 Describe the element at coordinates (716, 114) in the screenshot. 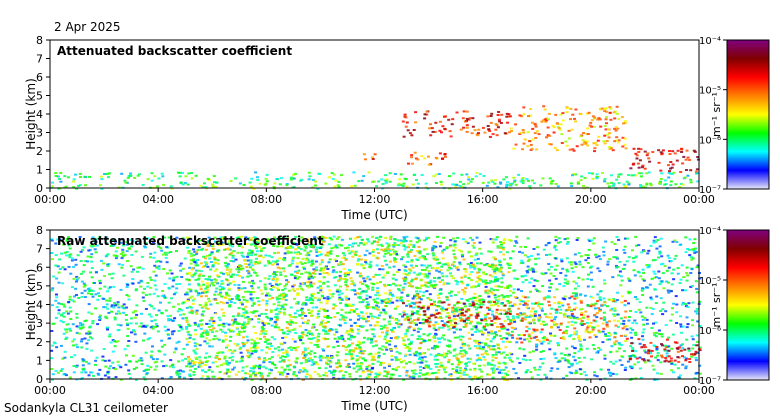

I see `colorbar-label: m⁻¹ sr⁻¹` at that location.